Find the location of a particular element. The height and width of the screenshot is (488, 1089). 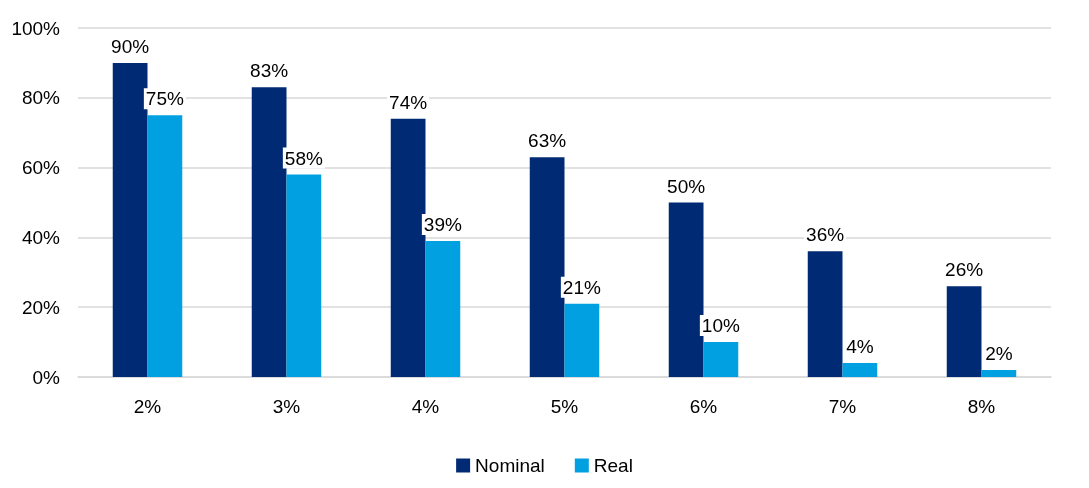

data-label: 10% is located at coordinates (720, 326).